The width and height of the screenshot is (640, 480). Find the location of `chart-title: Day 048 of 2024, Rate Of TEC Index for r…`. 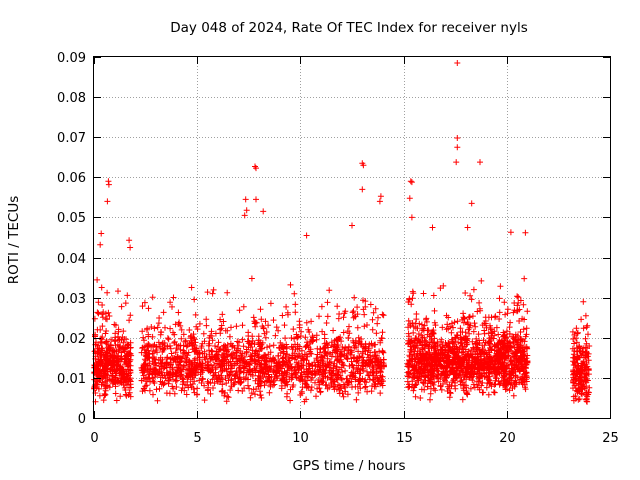

chart-title: Day 048 of 2024, Rate Of TEC Index for r… is located at coordinates (348, 28).